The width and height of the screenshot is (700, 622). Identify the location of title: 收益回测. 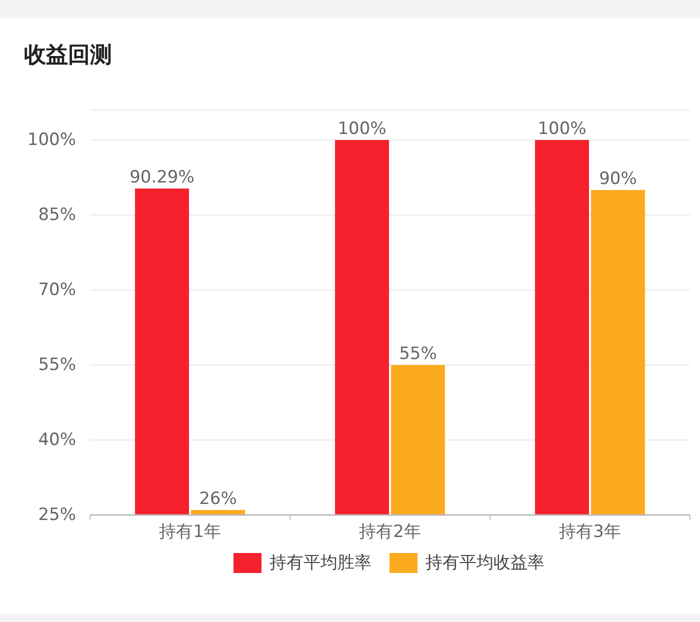
(68, 55).